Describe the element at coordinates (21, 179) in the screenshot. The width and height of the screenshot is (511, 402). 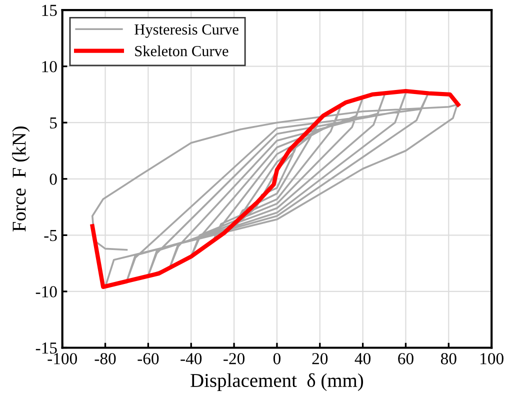
I see `y-axis-title: Force F (kN)` at that location.